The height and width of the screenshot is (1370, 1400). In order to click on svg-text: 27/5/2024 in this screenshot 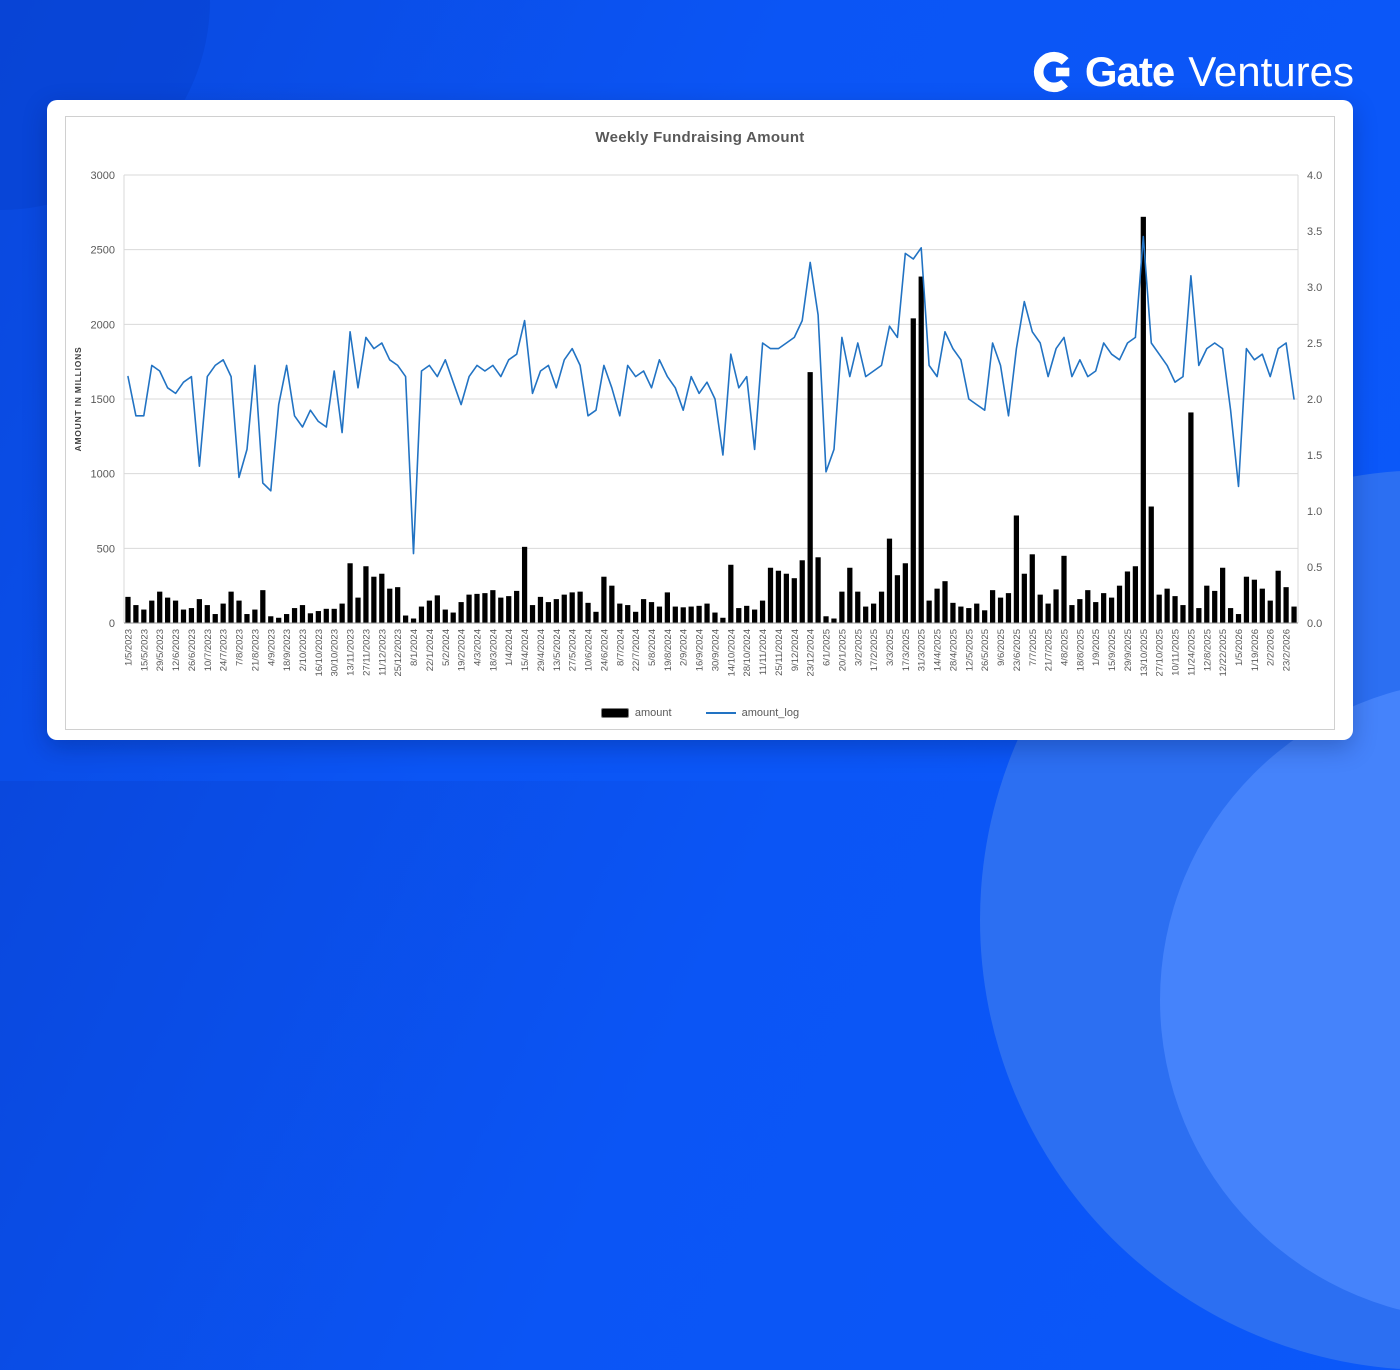, I will do `click(573, 650)`.